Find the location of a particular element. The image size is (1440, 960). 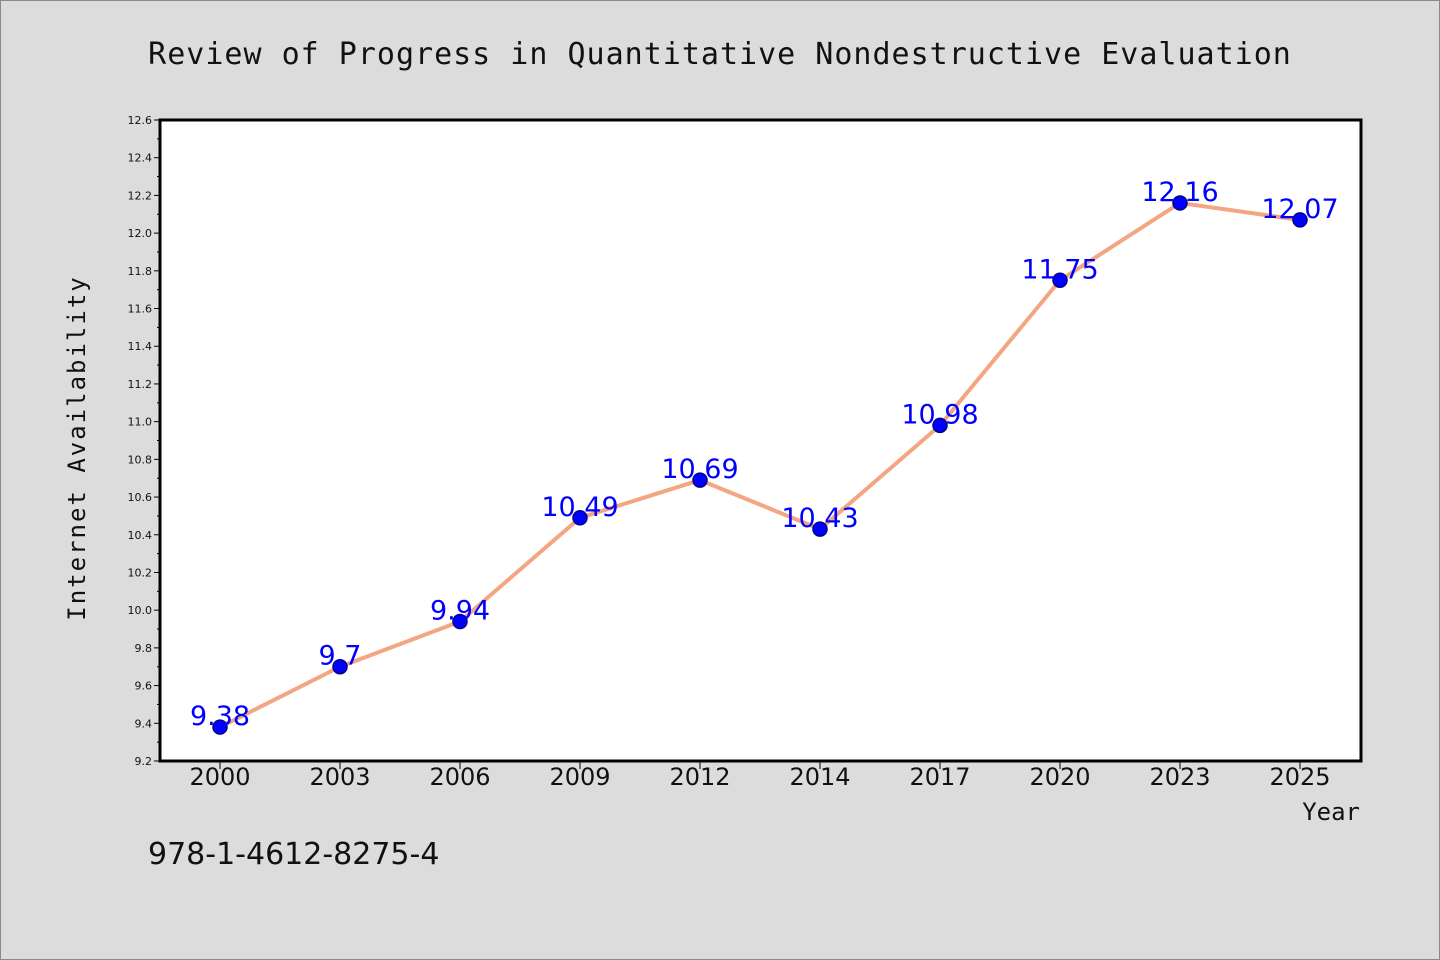

x-tick-label: 2023 is located at coordinates (1179, 777).